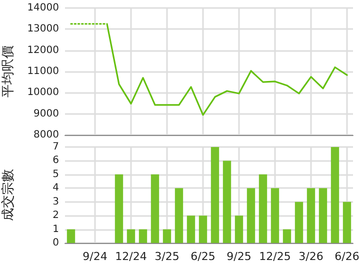 This screenshot has width=360, height=270. What do you see at coordinates (239, 256) in the screenshot?
I see `x-tick-label: 9/25` at bounding box center [239, 256].